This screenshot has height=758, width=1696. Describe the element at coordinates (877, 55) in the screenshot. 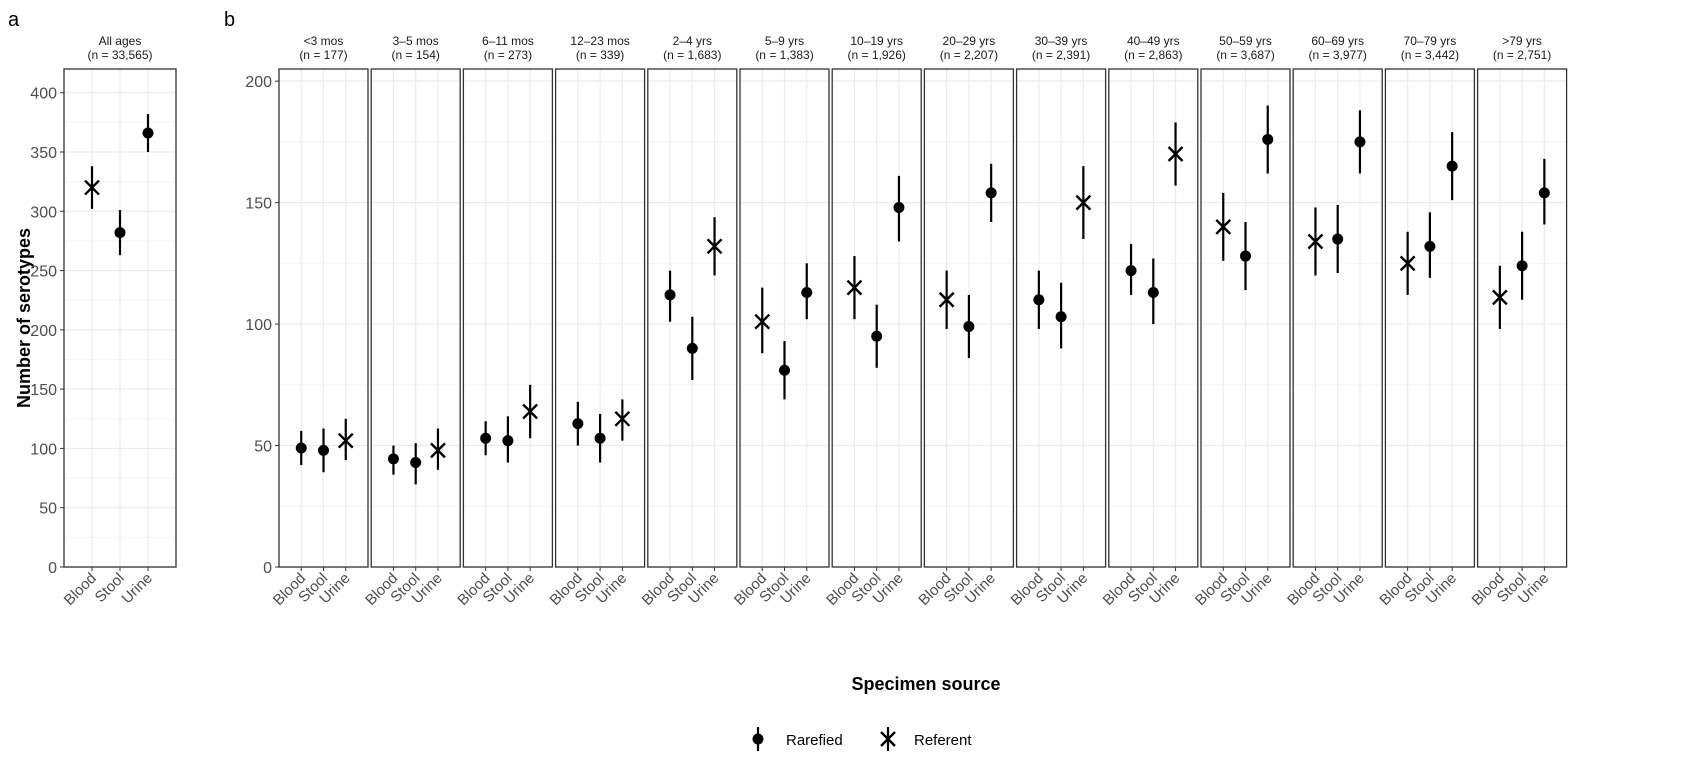

I see `facet-title-line: (n = 1,926)` at that location.